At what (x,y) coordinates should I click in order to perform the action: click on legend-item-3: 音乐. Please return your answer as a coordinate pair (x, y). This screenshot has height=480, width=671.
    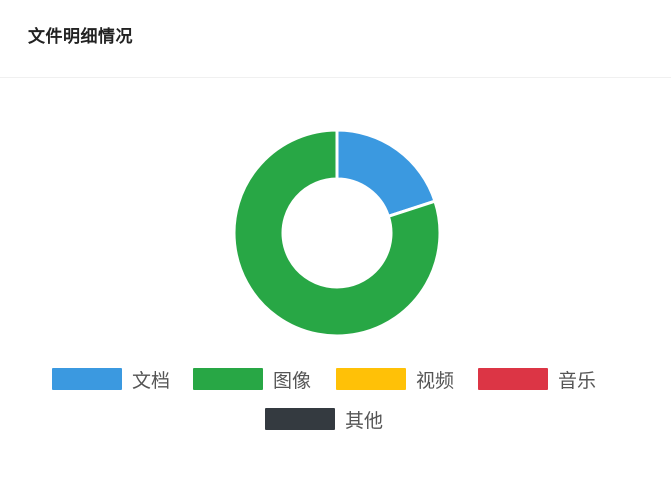
    Looking at the image, I should click on (537, 379).